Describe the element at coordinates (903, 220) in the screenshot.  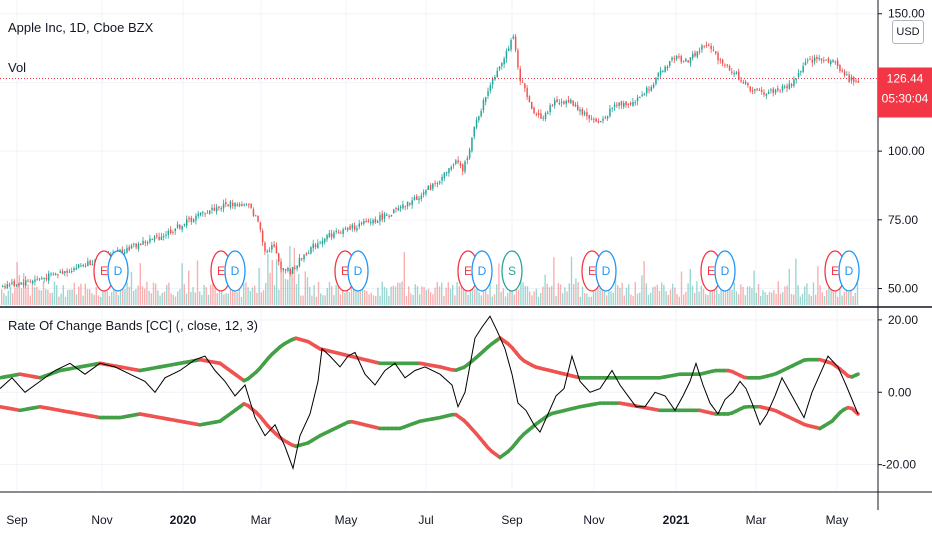
I see `price-axis-label-3: 75.00` at that location.